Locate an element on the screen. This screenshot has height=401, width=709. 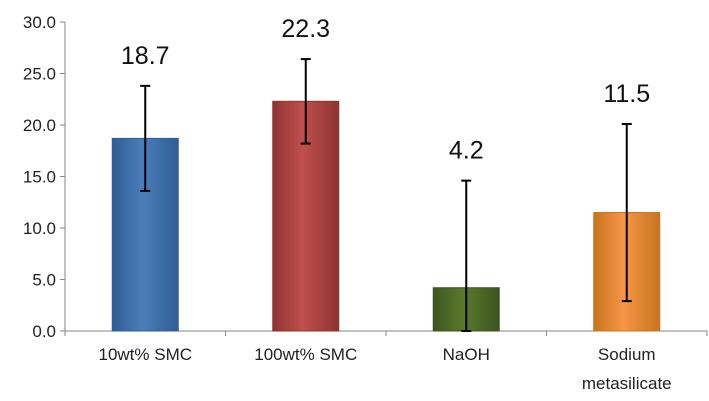
y-tick-label: 15.0 is located at coordinates (39, 177).